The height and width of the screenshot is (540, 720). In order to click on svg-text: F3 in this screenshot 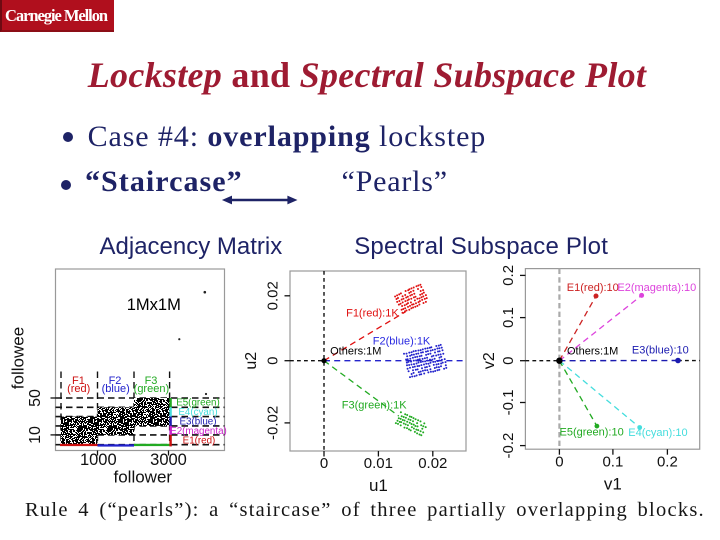, I will do `click(151, 381)`.